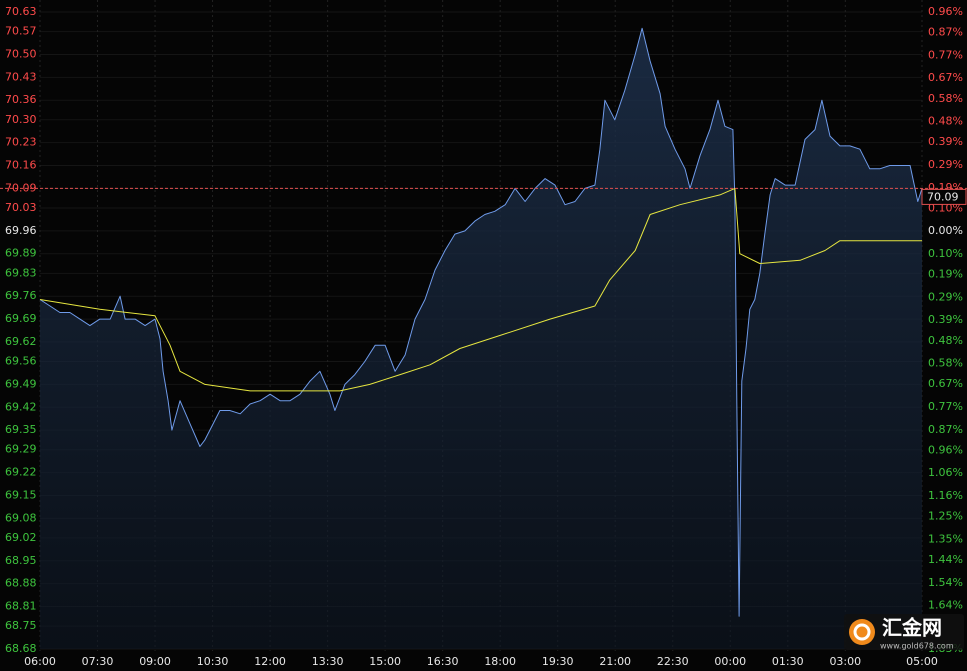  What do you see at coordinates (945, 274) in the screenshot?
I see `y2-tick-label: 0.19%` at bounding box center [945, 274].